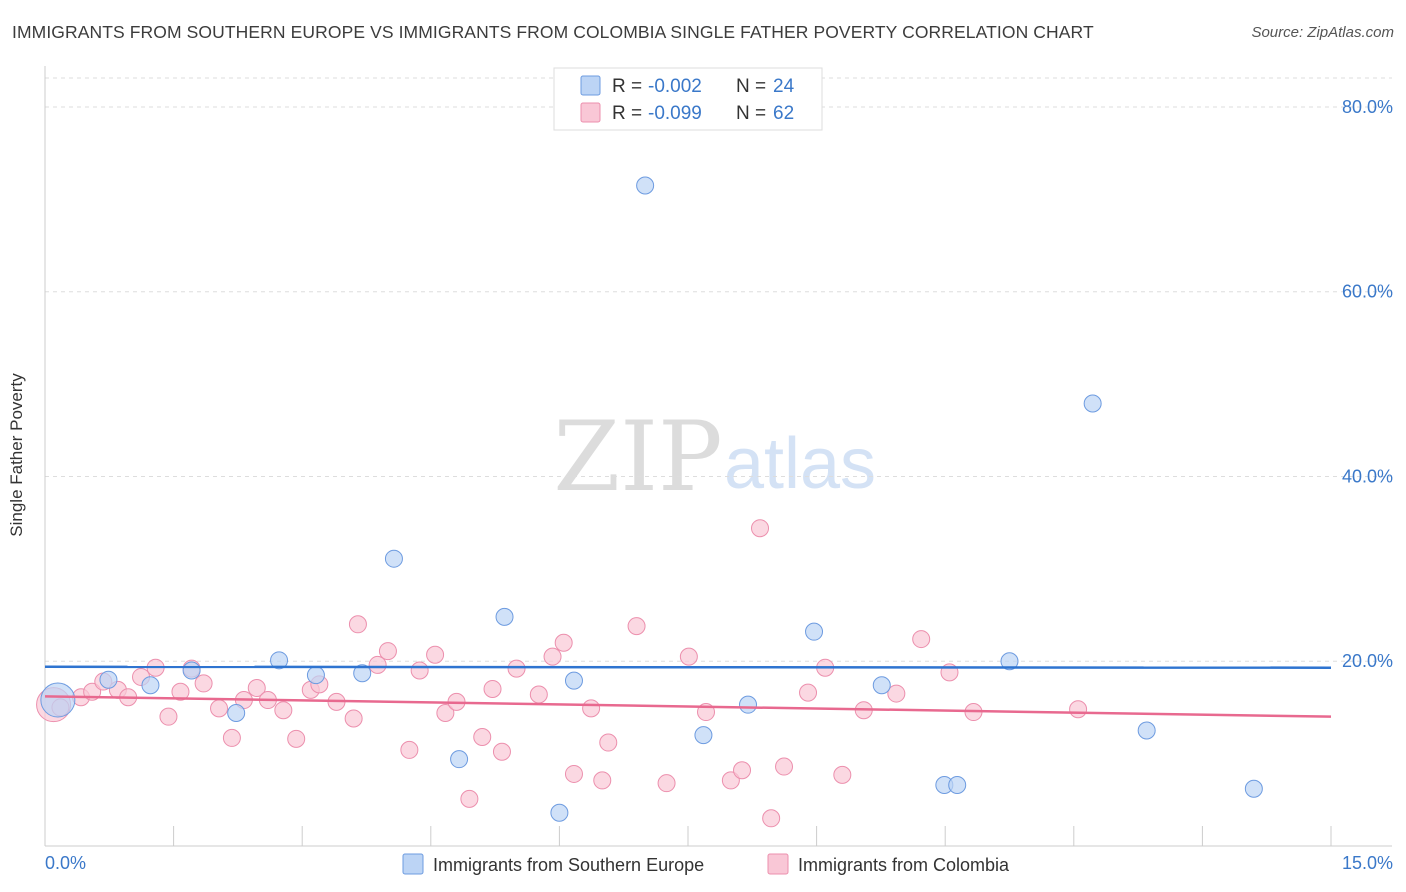 The image size is (1406, 892). I want to click on legend-n-value-2: 62, so click(783, 113).